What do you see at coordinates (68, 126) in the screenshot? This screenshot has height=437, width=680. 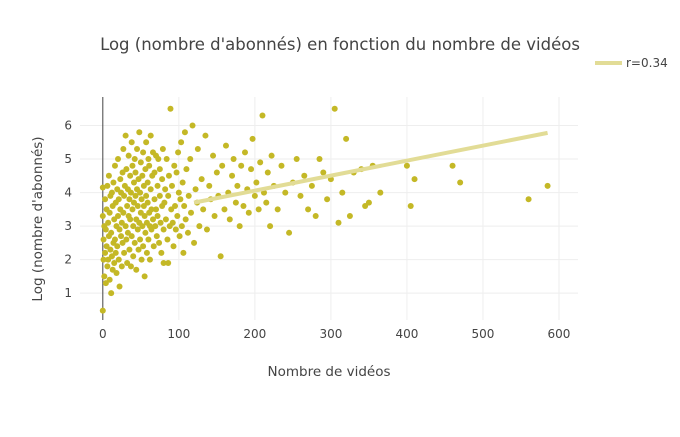 I see `y-tick-label: 6` at bounding box center [68, 126].